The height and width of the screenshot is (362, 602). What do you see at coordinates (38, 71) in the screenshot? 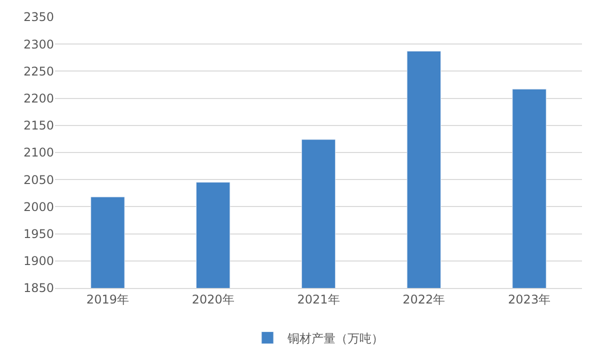
I see `y-tick-label: 2250` at bounding box center [38, 71].